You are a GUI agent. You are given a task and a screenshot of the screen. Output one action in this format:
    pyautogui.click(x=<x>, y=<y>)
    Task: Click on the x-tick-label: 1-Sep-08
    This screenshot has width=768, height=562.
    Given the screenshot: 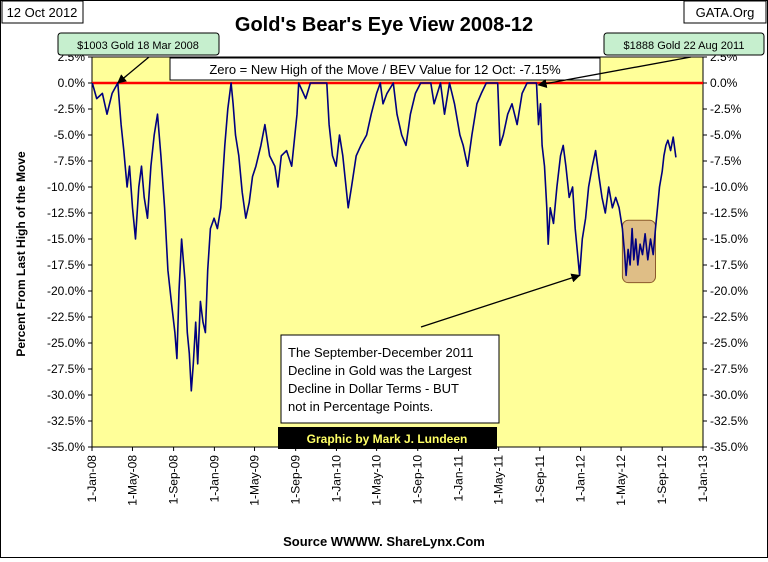 What is the action you would take?
    pyautogui.click(x=174, y=480)
    